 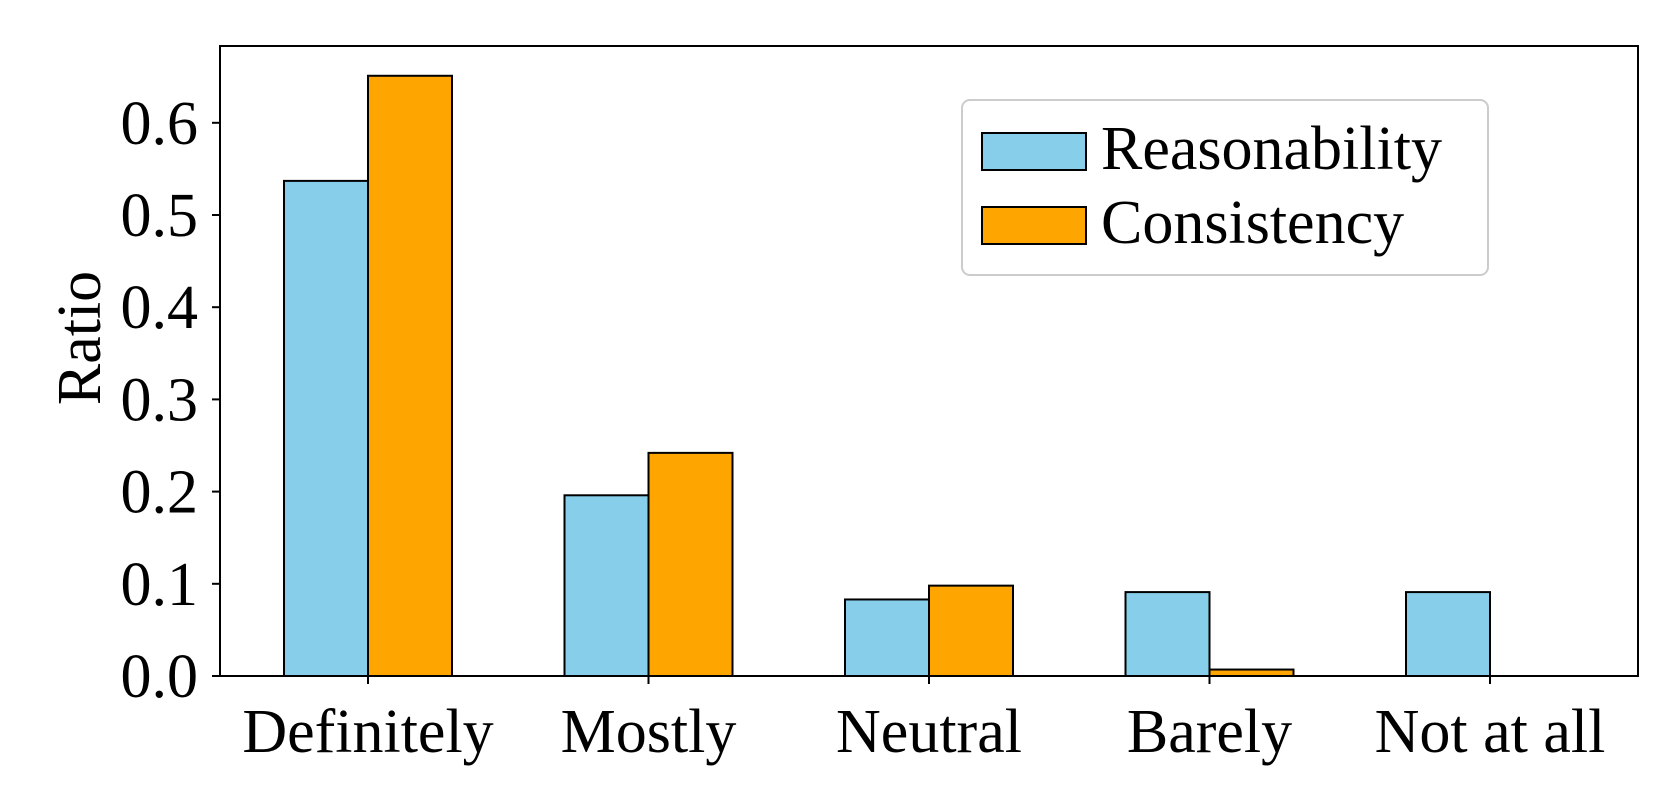 What do you see at coordinates (410, 375) in the screenshot?
I see `bar-consistency-definitely` at bounding box center [410, 375].